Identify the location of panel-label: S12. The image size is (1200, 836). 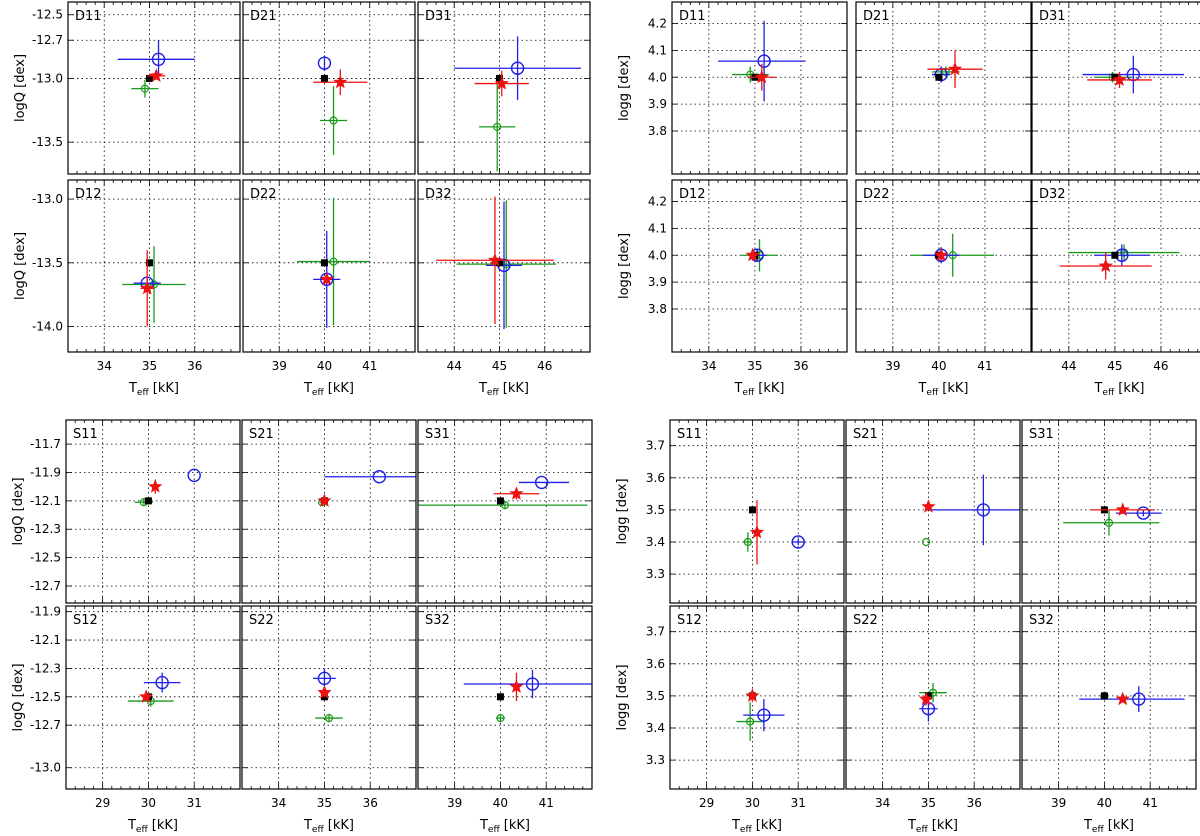
(85, 620).